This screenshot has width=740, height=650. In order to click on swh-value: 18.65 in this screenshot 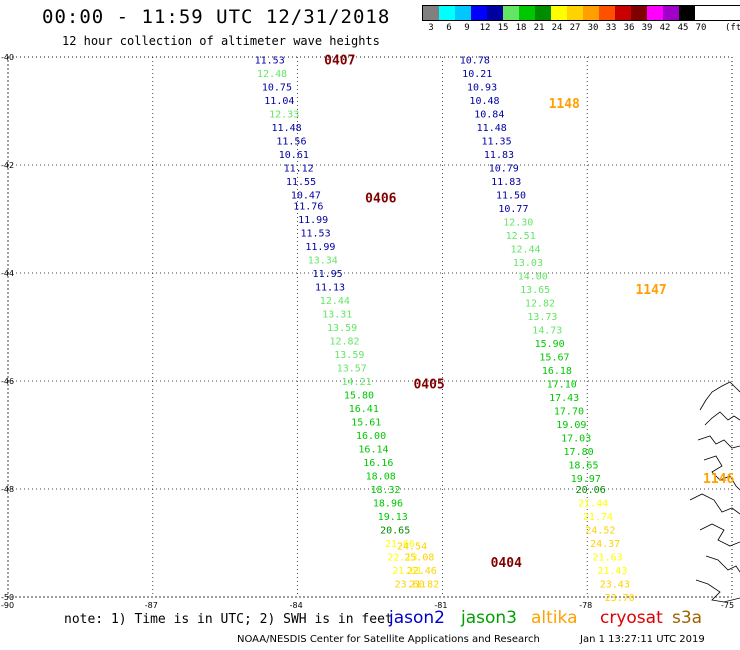, I will do `click(583, 466)`.